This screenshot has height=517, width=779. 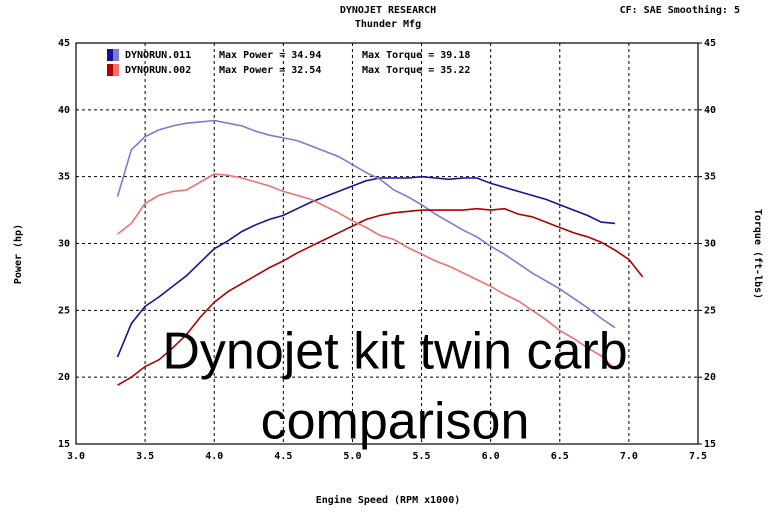 I want to click on y-axis-label: Power (hp), so click(x=18, y=254).